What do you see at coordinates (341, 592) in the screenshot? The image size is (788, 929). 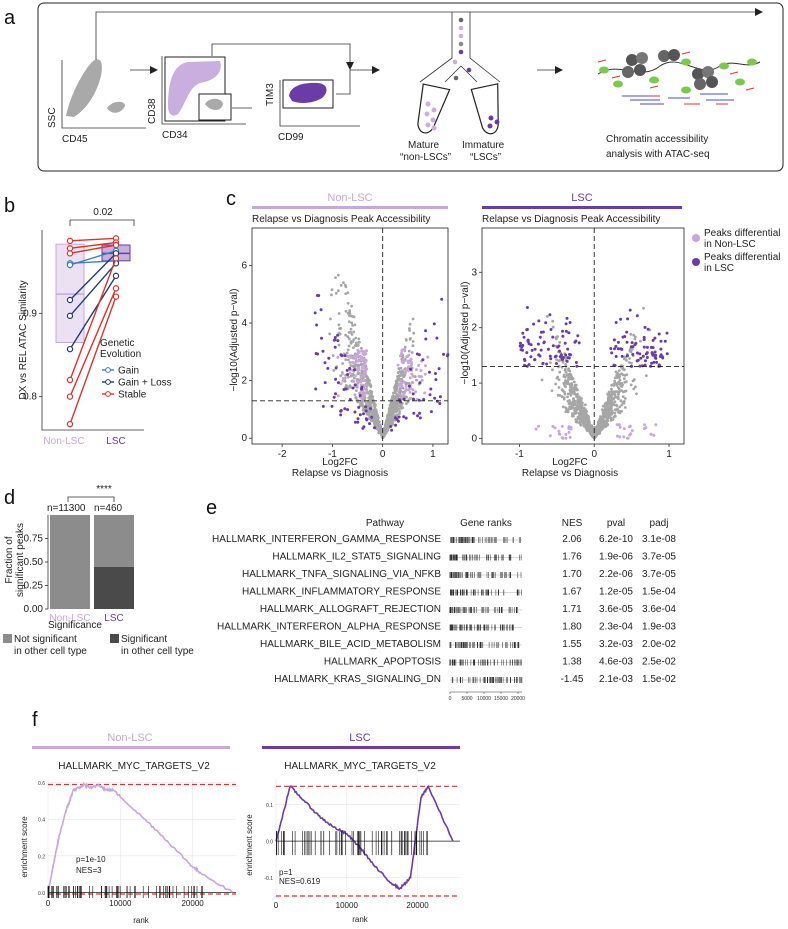 I see `panel-e-pathway-3: HALLMARK_INFLAMMATORY_RESPONSE` at bounding box center [341, 592].